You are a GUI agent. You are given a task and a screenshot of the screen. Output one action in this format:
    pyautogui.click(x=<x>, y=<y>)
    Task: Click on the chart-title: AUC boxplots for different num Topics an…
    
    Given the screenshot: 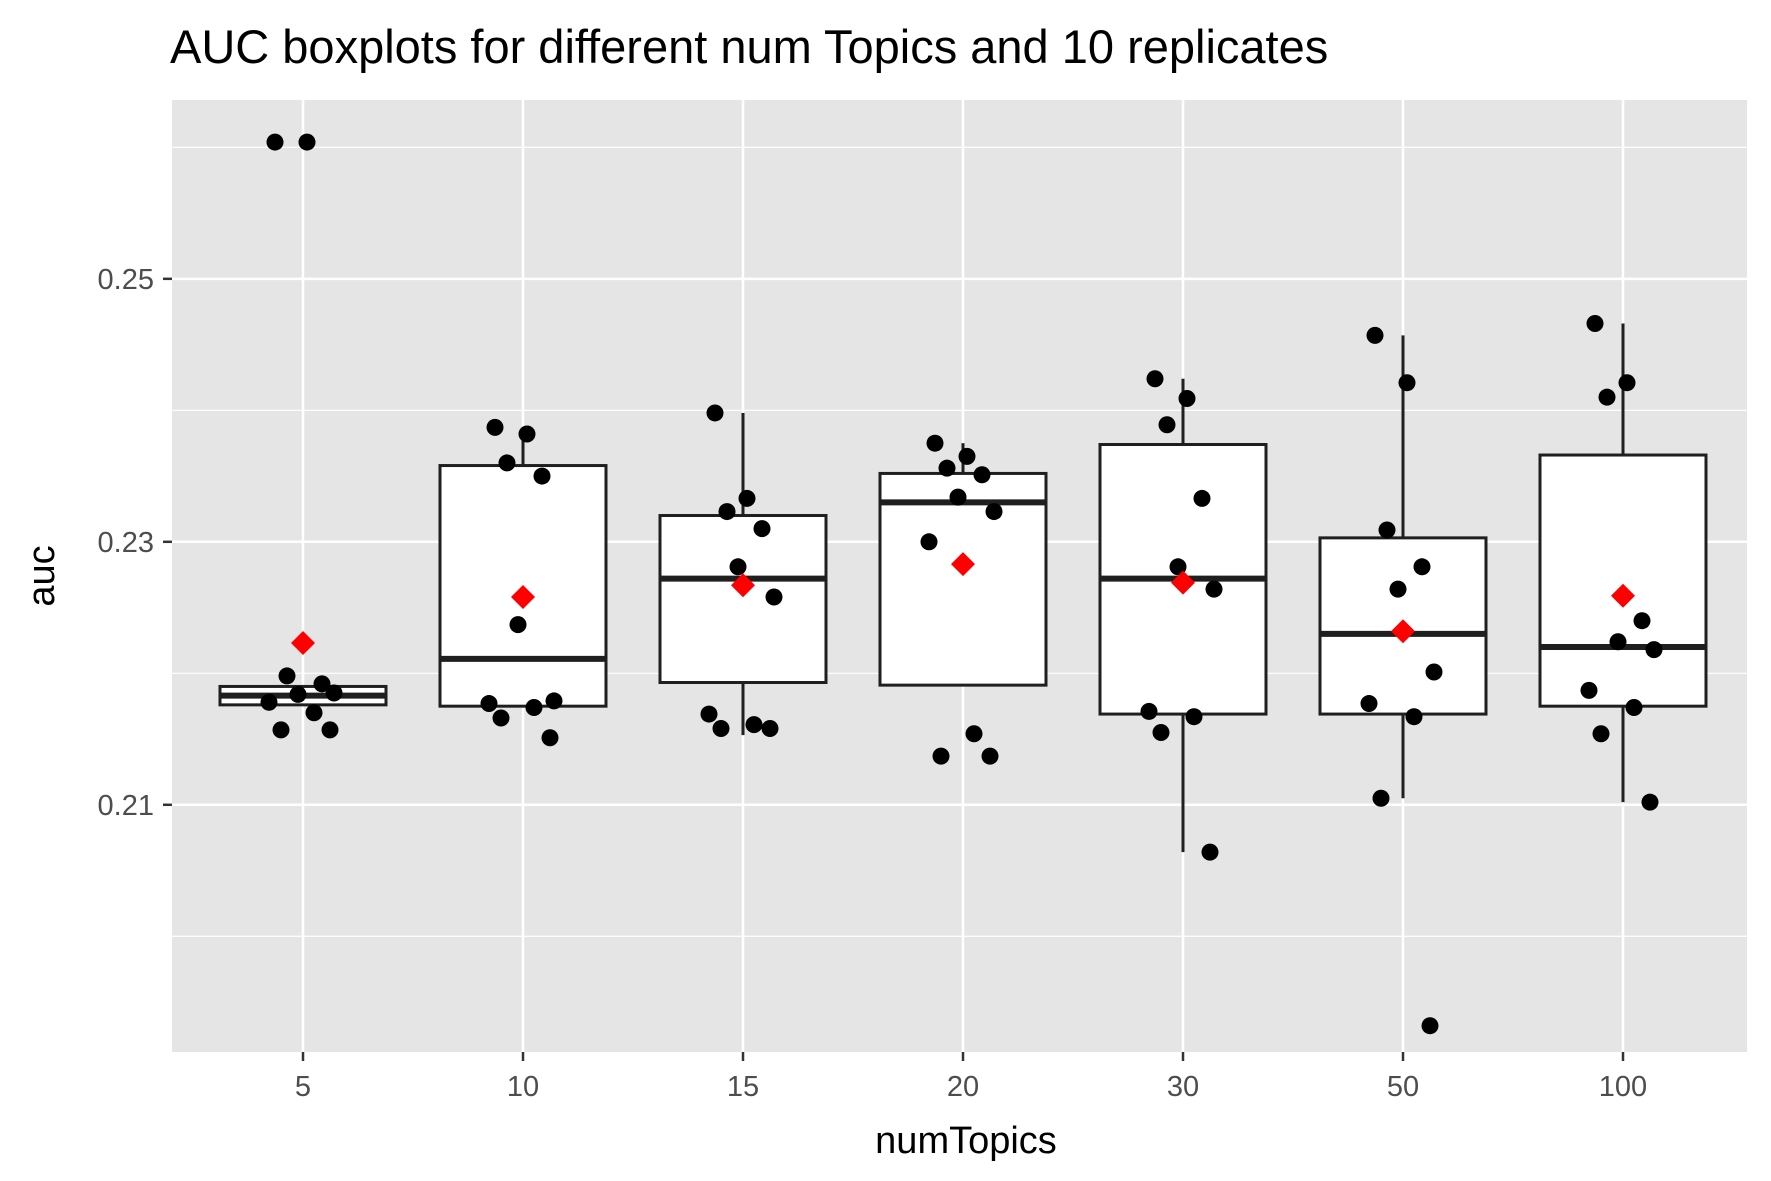 What is the action you would take?
    pyautogui.click(x=749, y=46)
    